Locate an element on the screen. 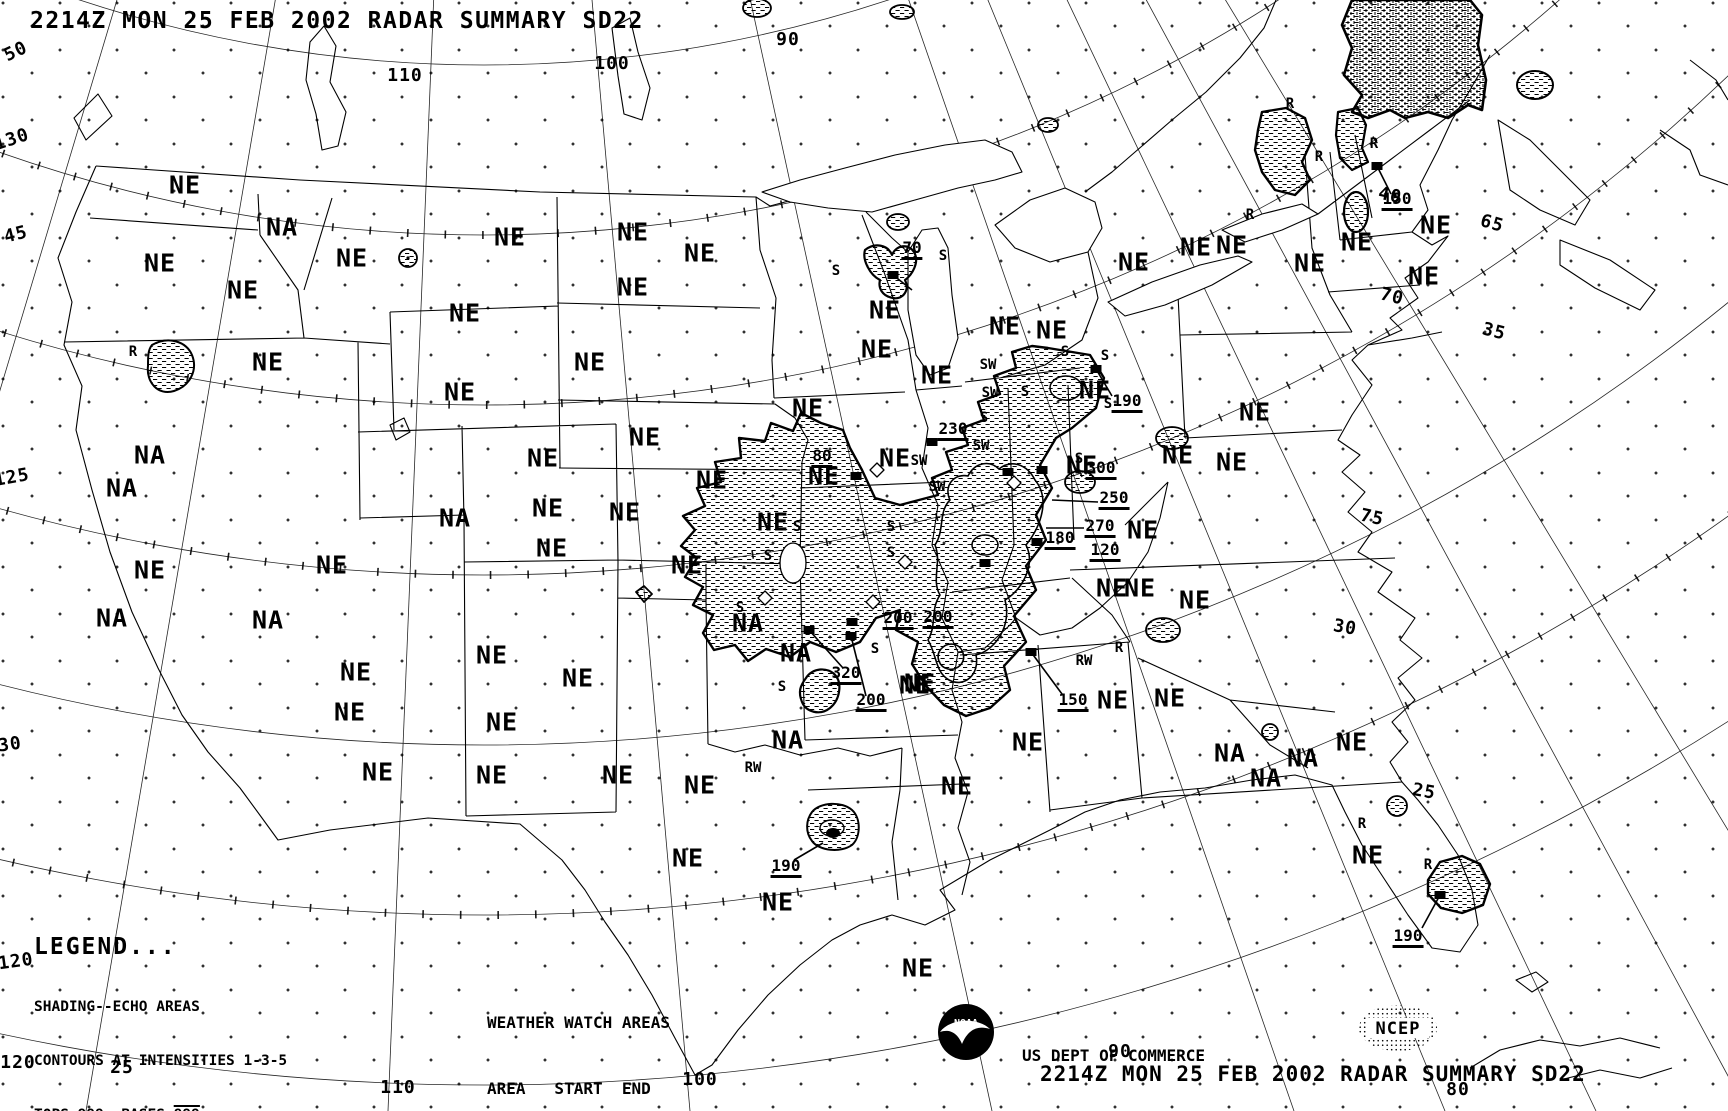 This screenshot has width=1728, height=1111. agency-dept: US DEPT OF COMMERCE is located at coordinates (1114, 1055).